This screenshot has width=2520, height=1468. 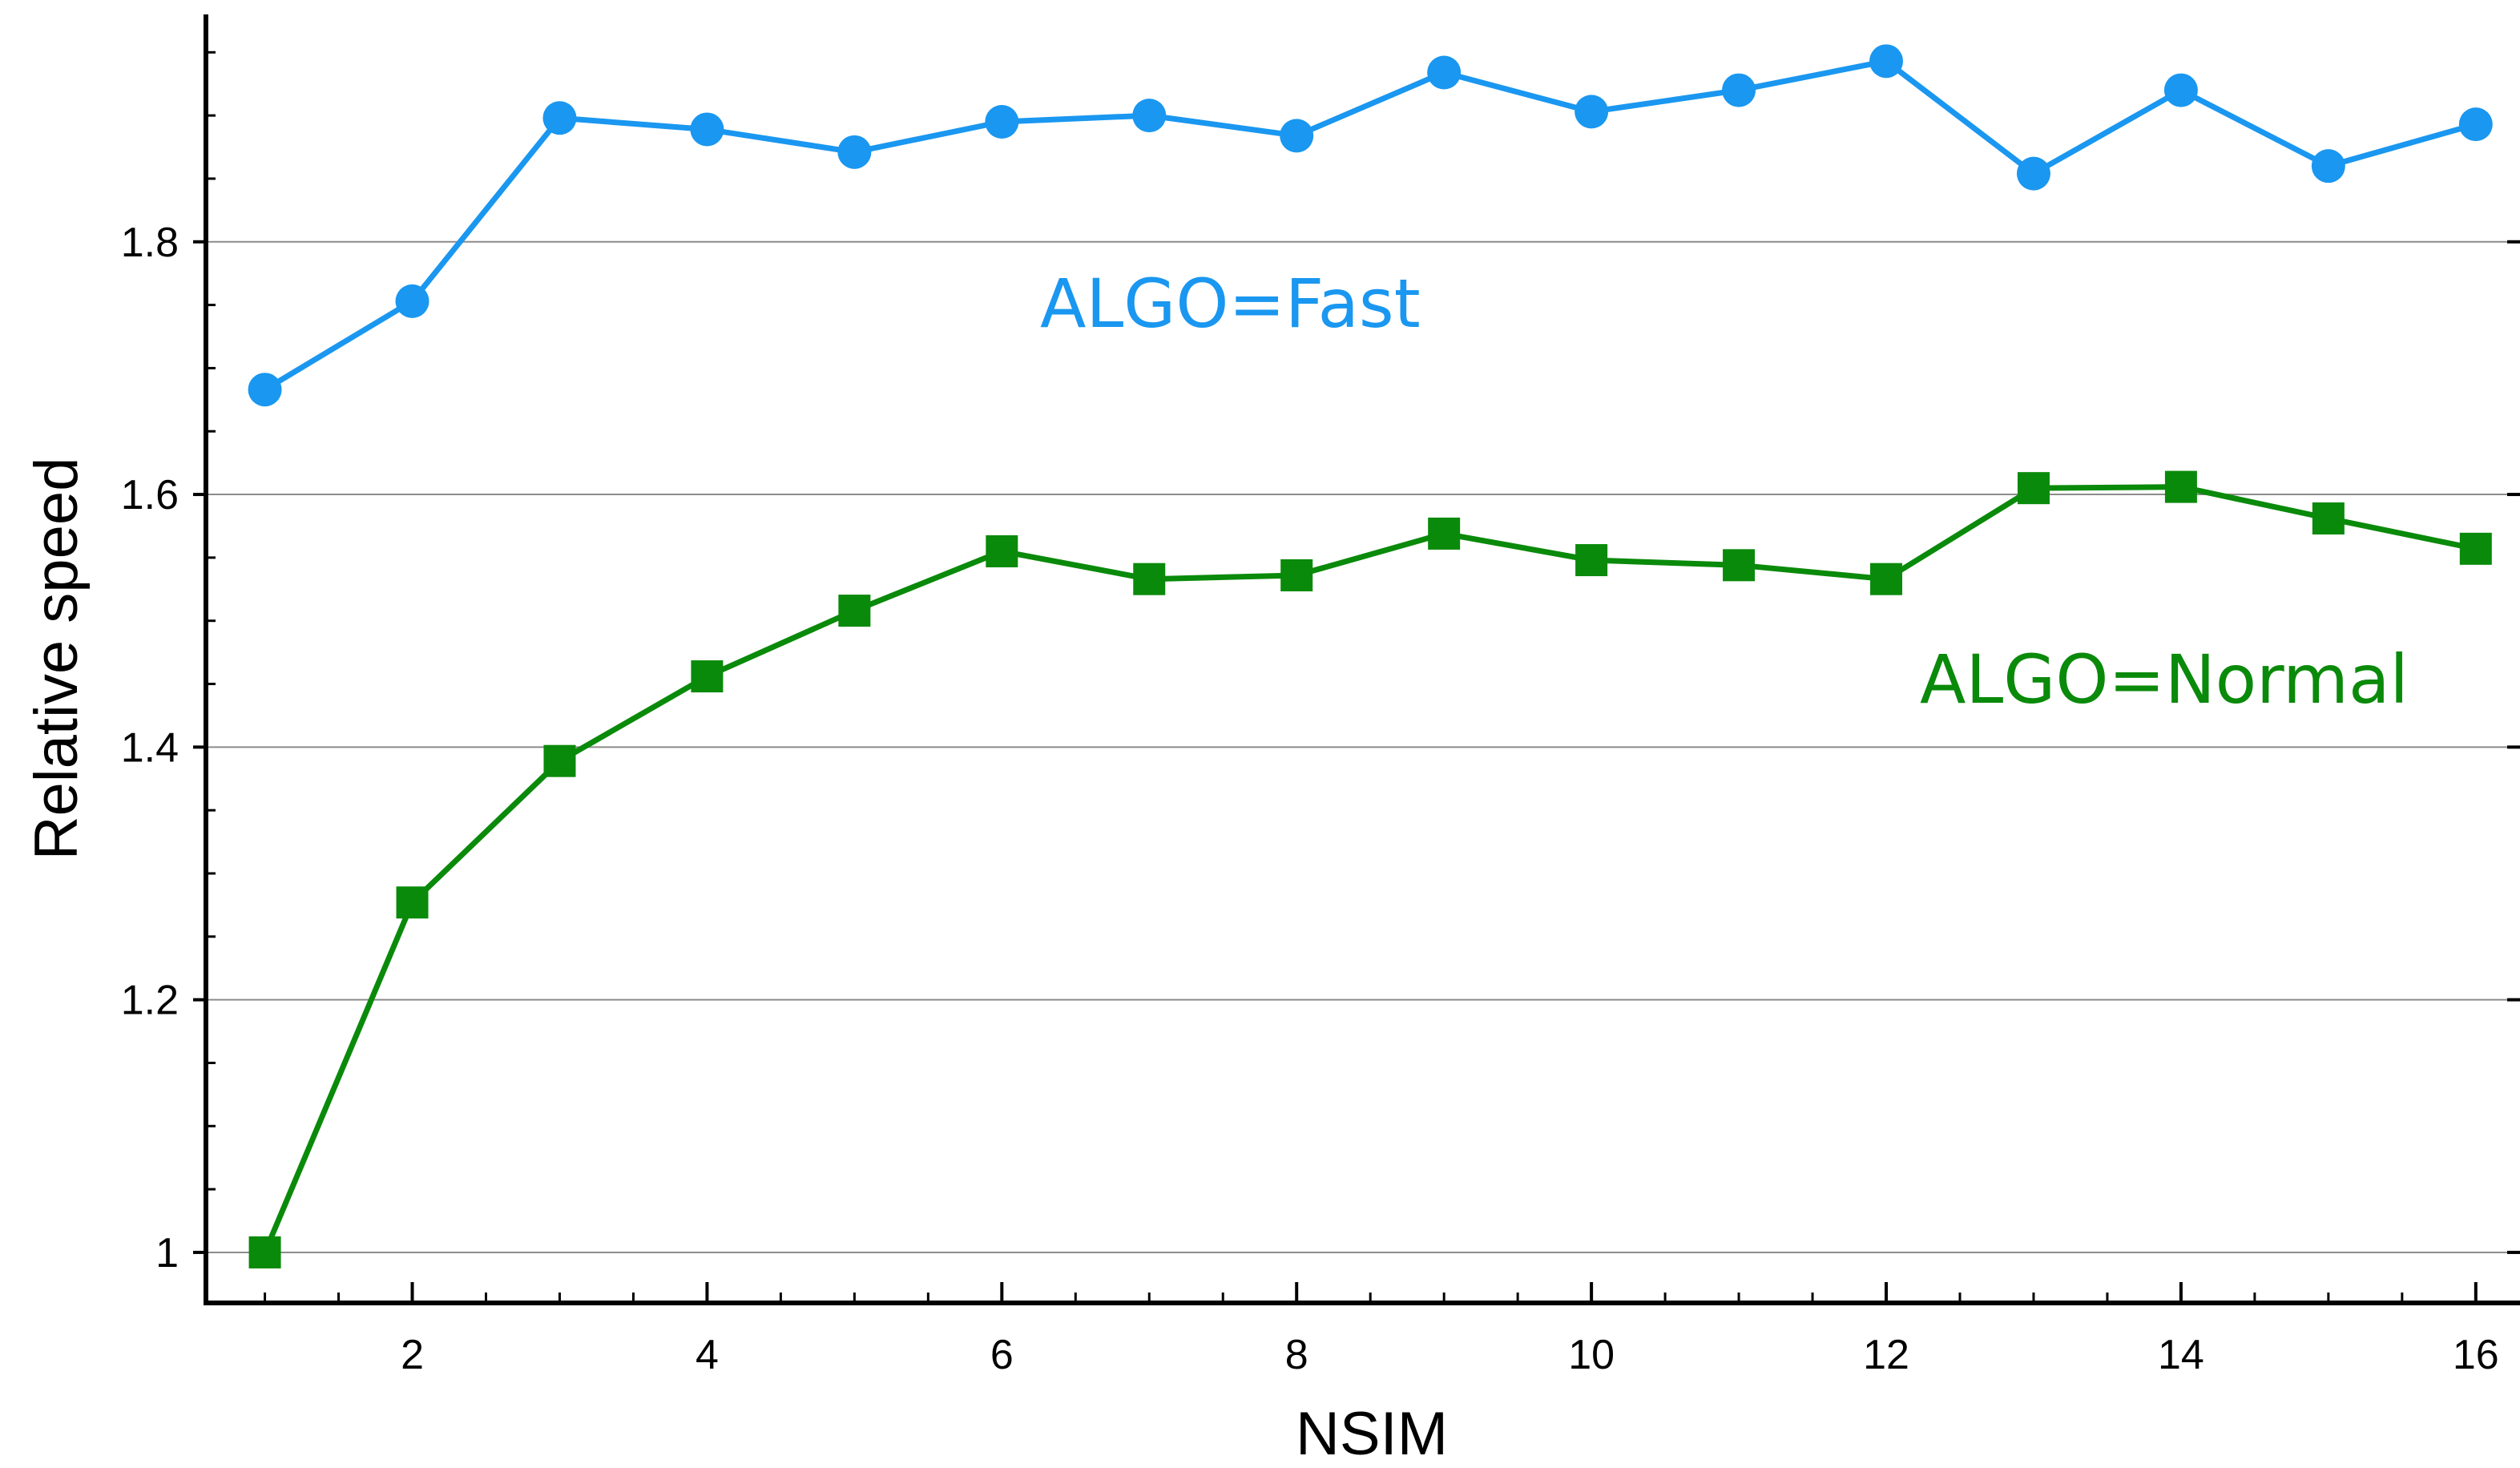 What do you see at coordinates (1002, 1355) in the screenshot?
I see `x-tick-label: 6` at bounding box center [1002, 1355].